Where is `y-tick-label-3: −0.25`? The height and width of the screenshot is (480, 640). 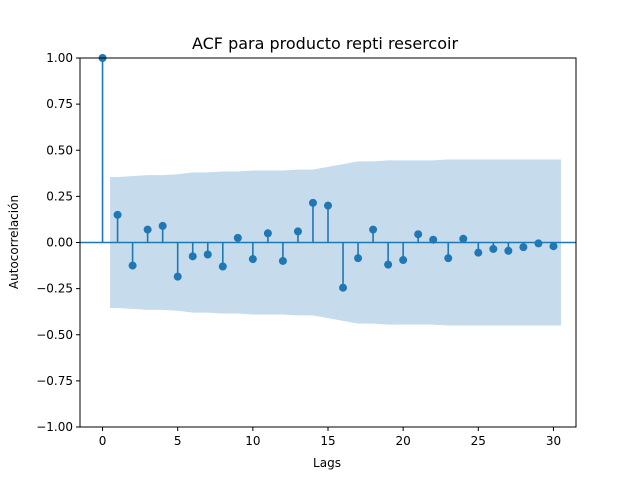
y-tick-label-3: −0.25 is located at coordinates (54, 289).